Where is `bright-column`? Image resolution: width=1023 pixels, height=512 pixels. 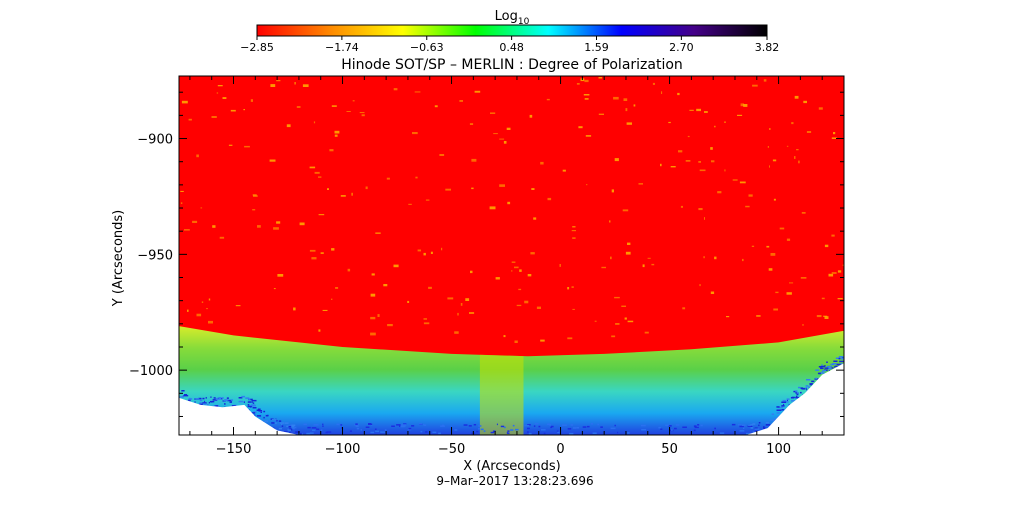 bright-column is located at coordinates (501, 394).